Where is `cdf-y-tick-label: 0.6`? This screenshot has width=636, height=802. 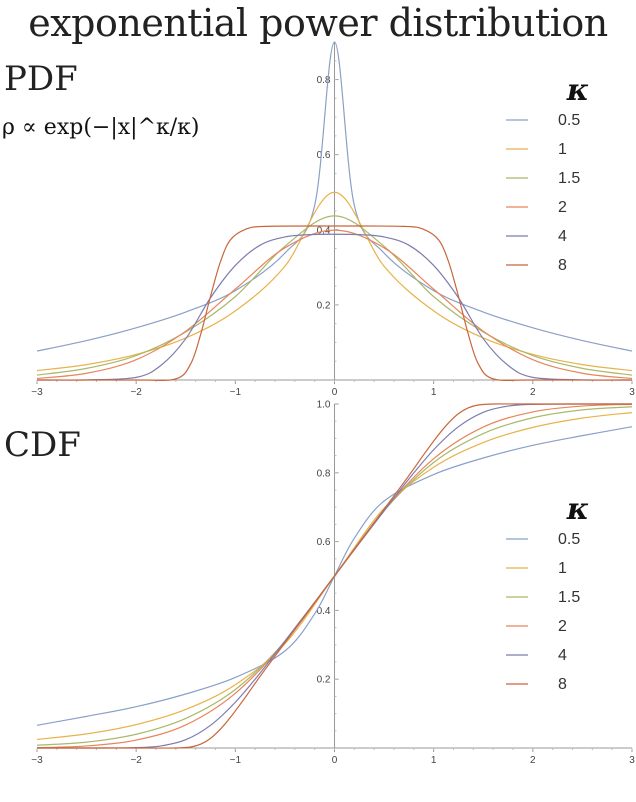 cdf-y-tick-label: 0.6 is located at coordinates (324, 542).